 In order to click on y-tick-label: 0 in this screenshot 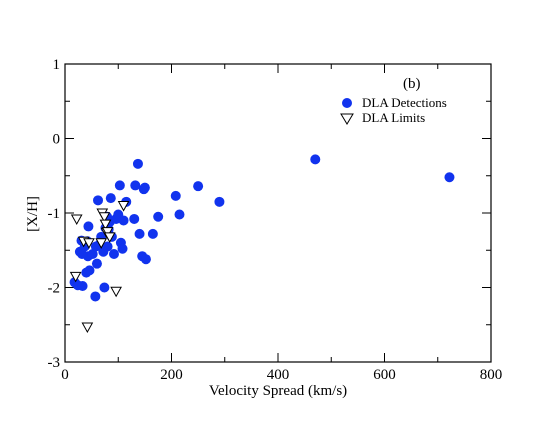, I will do `click(57, 140)`.